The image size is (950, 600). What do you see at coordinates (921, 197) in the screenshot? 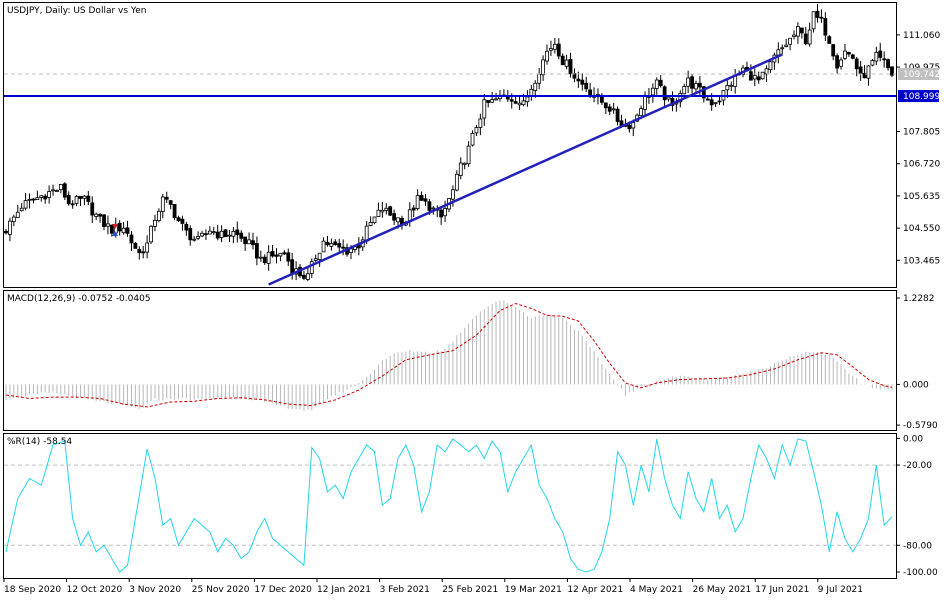
I see `price-tick-label: 105.635` at bounding box center [921, 197].